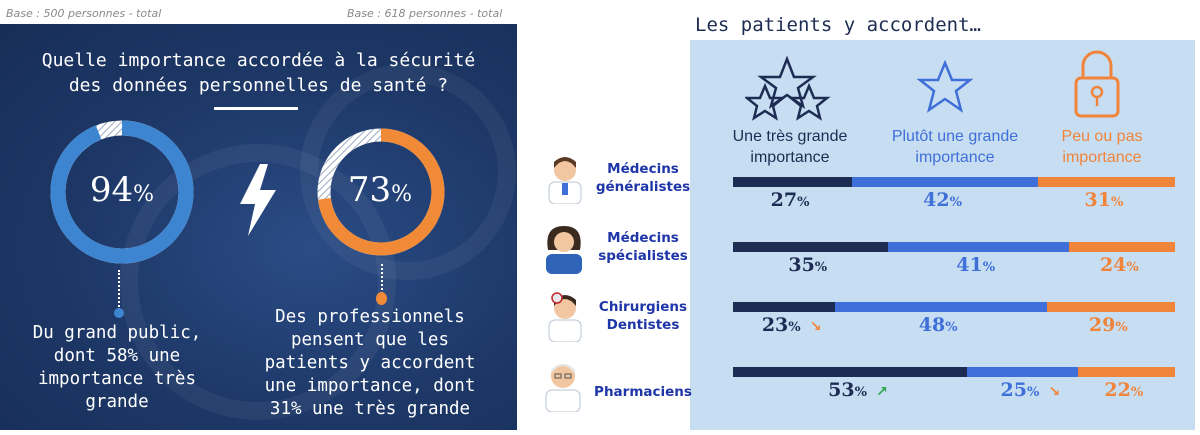 The width and height of the screenshot is (1200, 435). I want to click on lightning-bolt-icon, so click(258, 200).